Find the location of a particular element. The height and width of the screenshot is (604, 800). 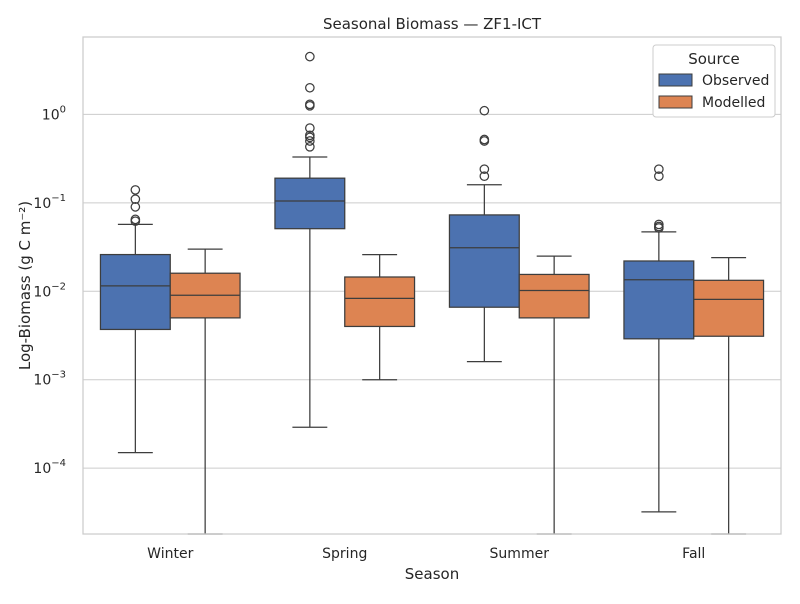

box-observed-spring is located at coordinates (310, 239).